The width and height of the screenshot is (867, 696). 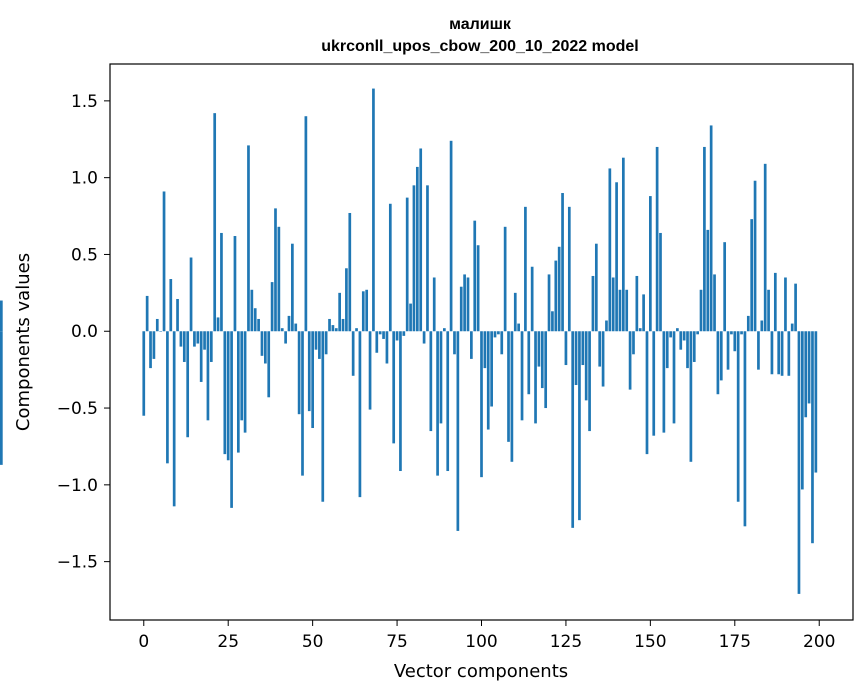 What do you see at coordinates (313, 642) in the screenshot?
I see `x-tick-label: 50` at bounding box center [313, 642].